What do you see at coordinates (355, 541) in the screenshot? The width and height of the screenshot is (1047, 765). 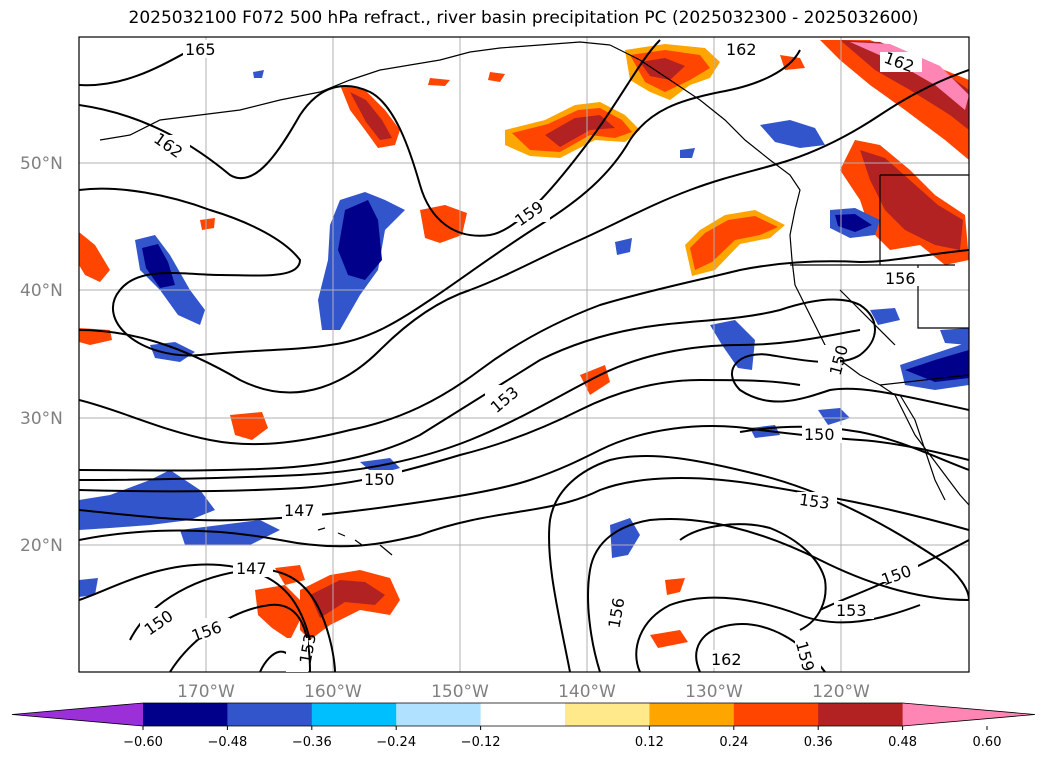 I see `hawaii-islands` at bounding box center [355, 541].